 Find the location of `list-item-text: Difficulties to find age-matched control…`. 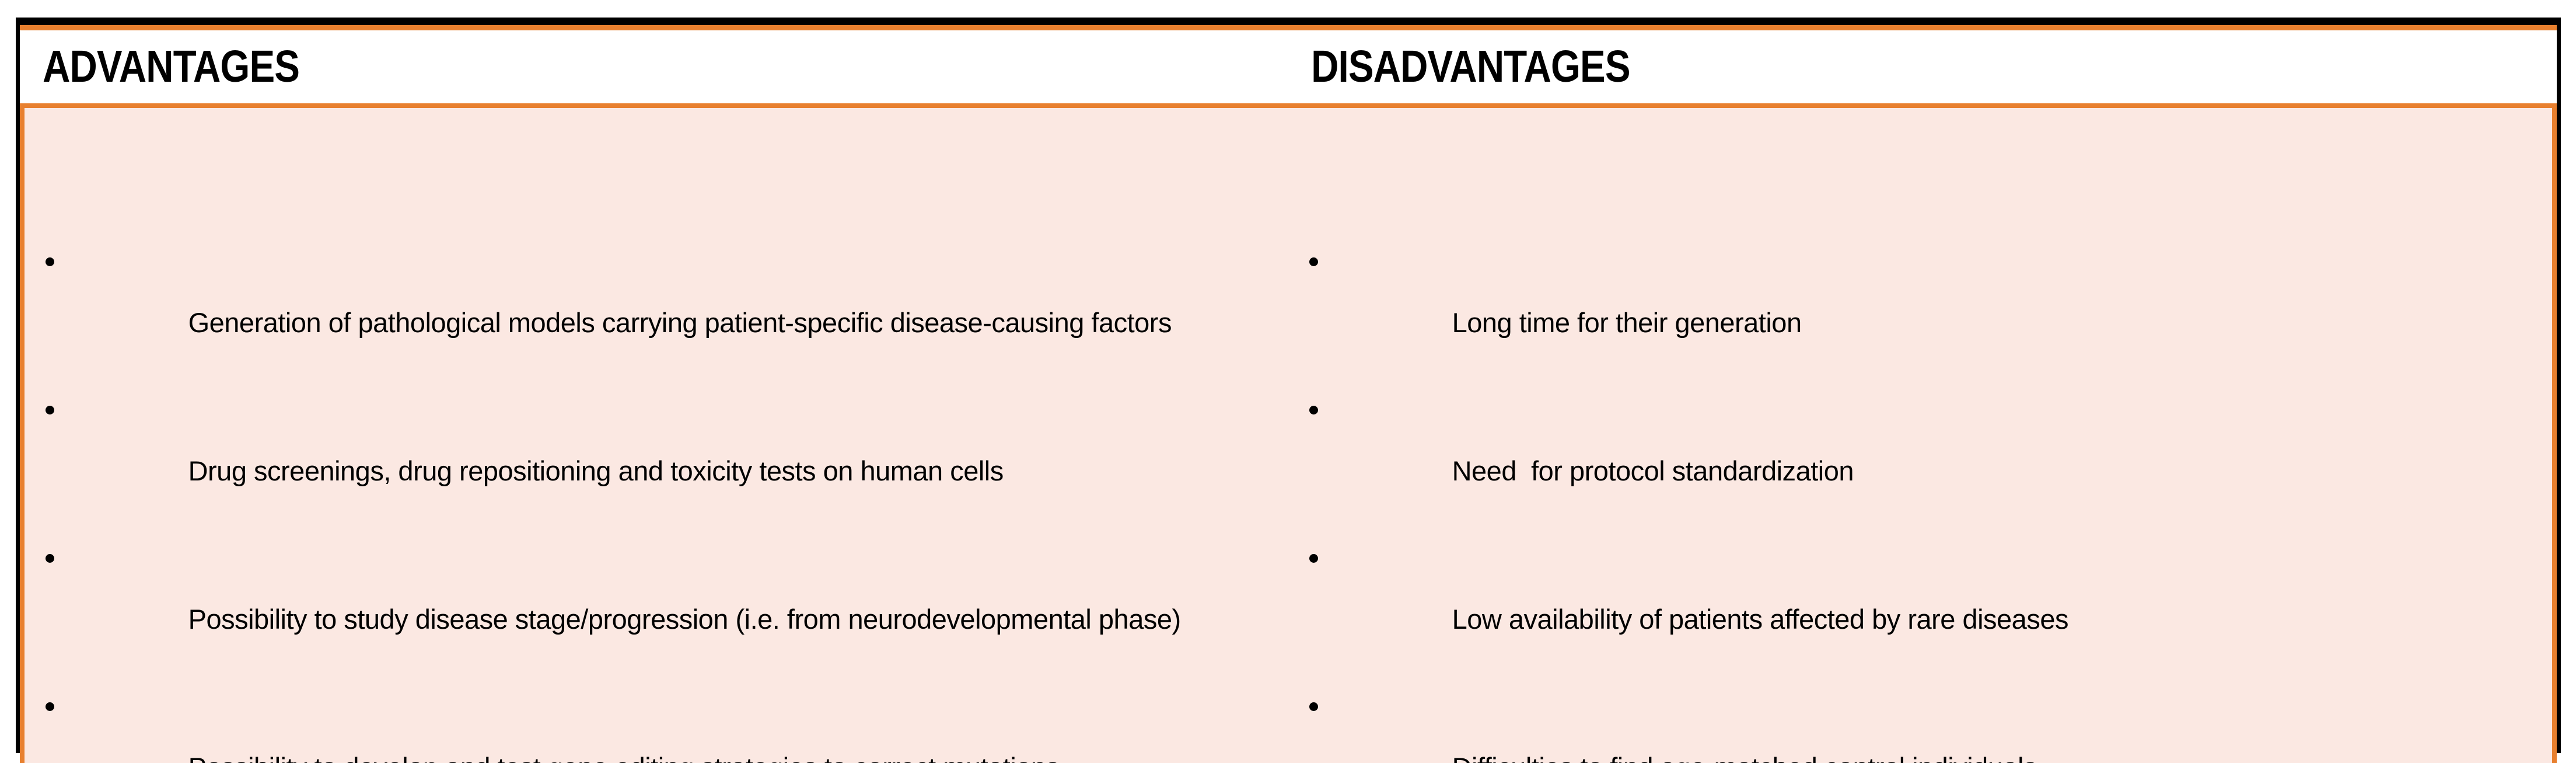

list-item-text: Difficulties to find age-matched control… is located at coordinates (1744, 757).